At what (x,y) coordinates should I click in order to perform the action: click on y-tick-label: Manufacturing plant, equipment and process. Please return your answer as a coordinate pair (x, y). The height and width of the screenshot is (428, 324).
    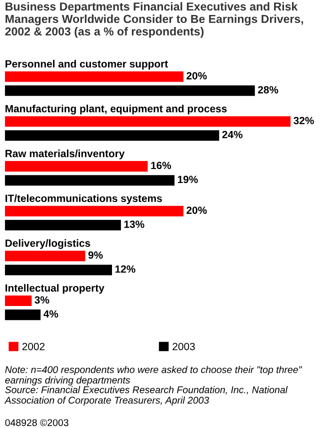
    Looking at the image, I should click on (116, 109).